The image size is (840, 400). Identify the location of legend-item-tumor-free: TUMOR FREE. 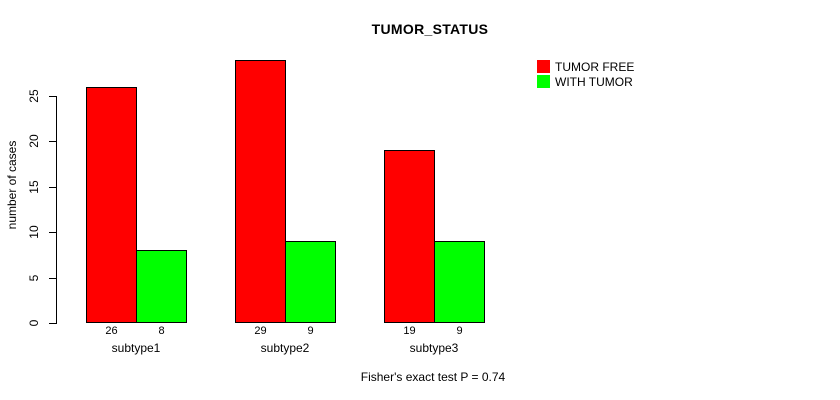
(585, 66).